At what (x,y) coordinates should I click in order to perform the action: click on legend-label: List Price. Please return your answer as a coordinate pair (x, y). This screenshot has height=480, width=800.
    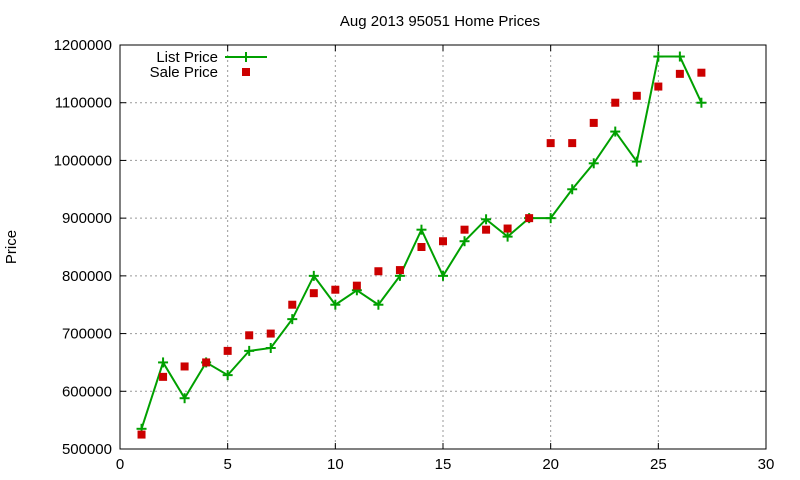
    Looking at the image, I should click on (187, 57).